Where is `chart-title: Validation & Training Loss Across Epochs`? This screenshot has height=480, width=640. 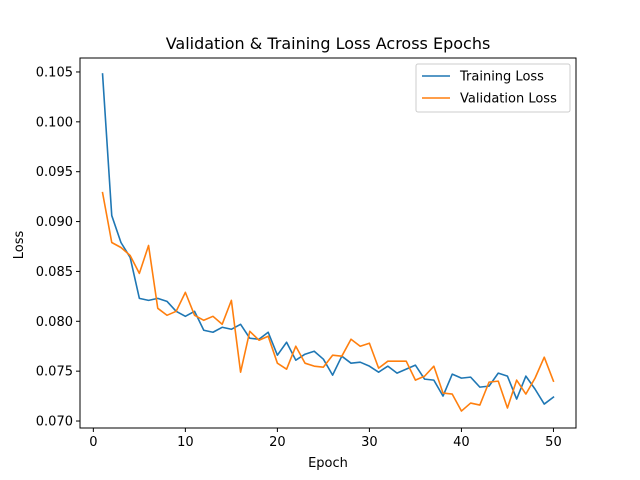 chart-title: Validation & Training Loss Across Epochs is located at coordinates (328, 43).